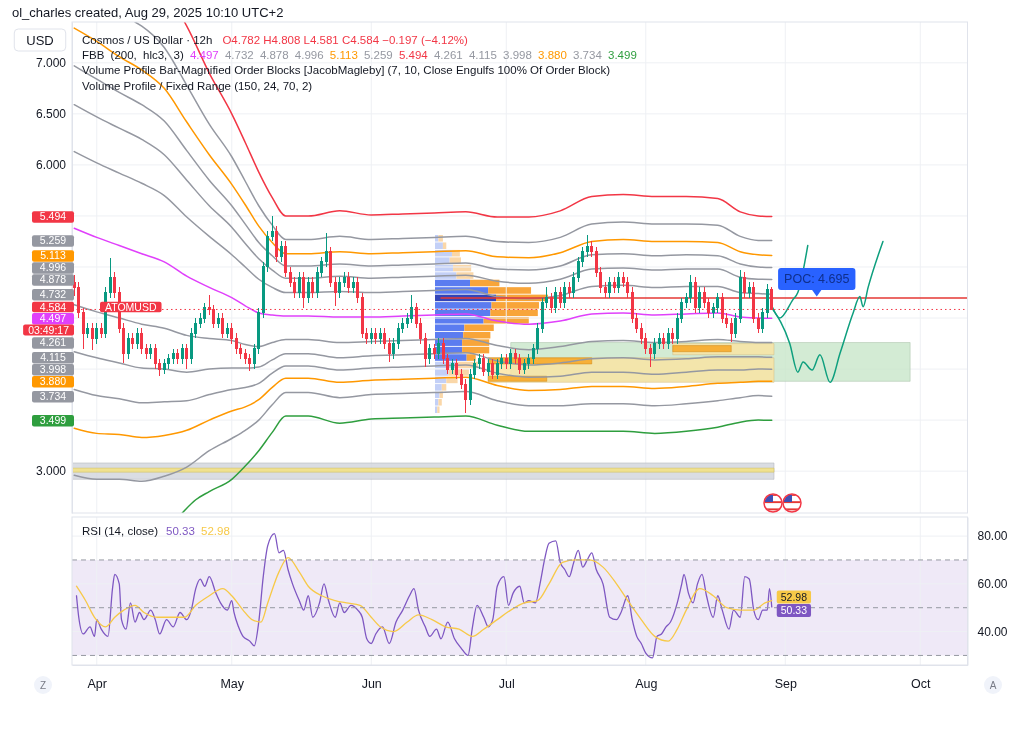 The image size is (1024, 752). I want to click on x-tick-label: Aug, so click(646, 683).